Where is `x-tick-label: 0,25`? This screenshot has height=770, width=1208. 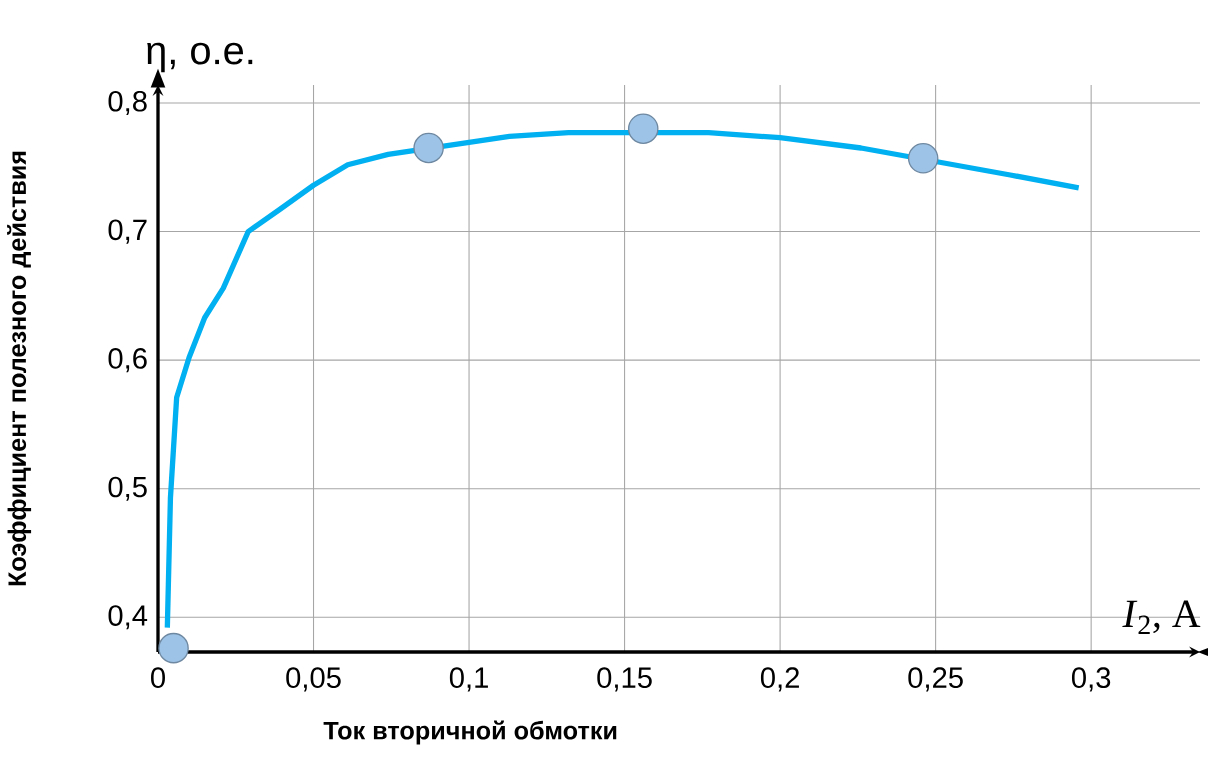
x-tick-label: 0,25 is located at coordinates (935, 679).